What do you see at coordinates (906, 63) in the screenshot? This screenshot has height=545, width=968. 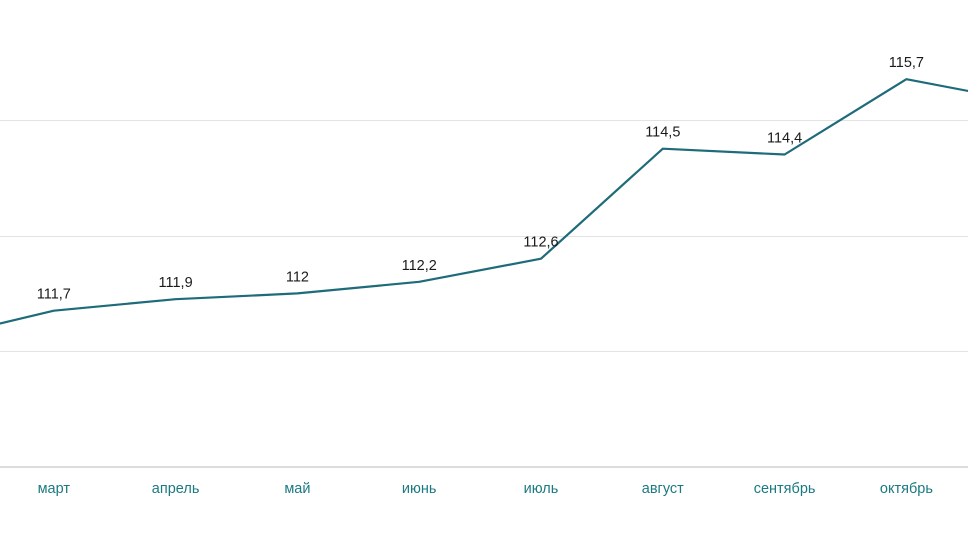 I see `data-label: 115,7` at bounding box center [906, 63].